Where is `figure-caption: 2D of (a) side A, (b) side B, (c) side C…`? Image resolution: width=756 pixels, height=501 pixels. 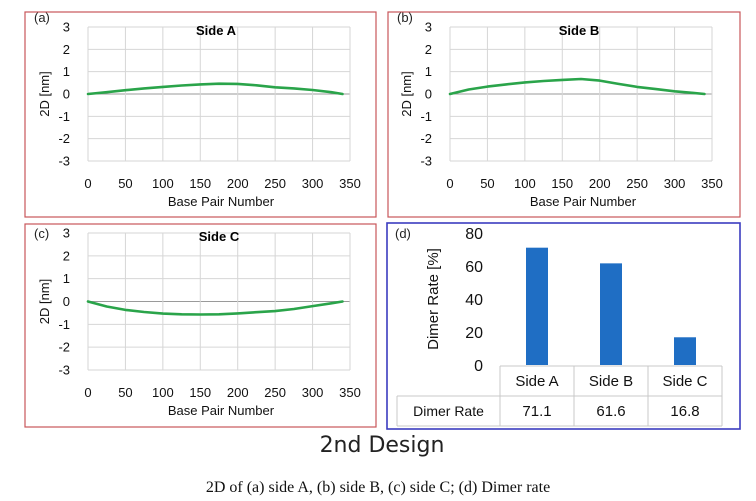 figure-caption: 2D of (a) side A, (b) side B, (c) side C… is located at coordinates (378, 487).